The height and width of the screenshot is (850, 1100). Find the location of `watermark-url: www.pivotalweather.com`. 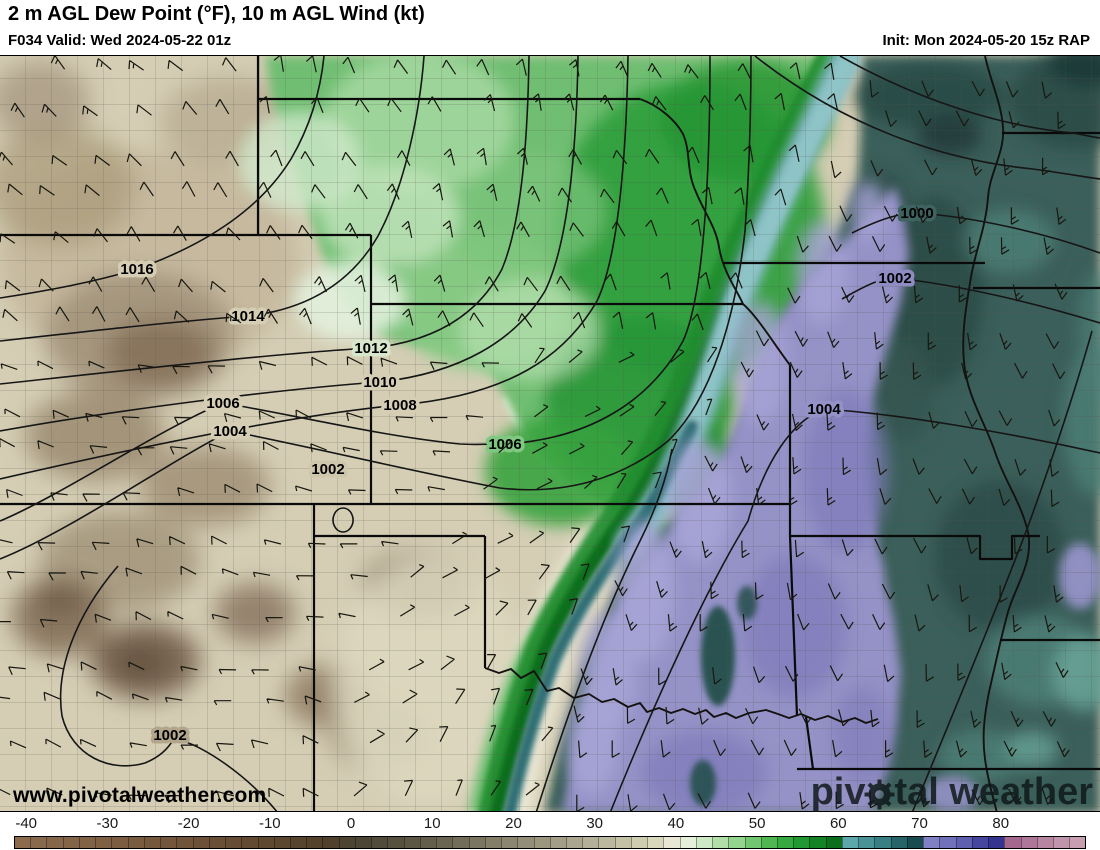

watermark-url: www.pivotalweather.com is located at coordinates (140, 795).